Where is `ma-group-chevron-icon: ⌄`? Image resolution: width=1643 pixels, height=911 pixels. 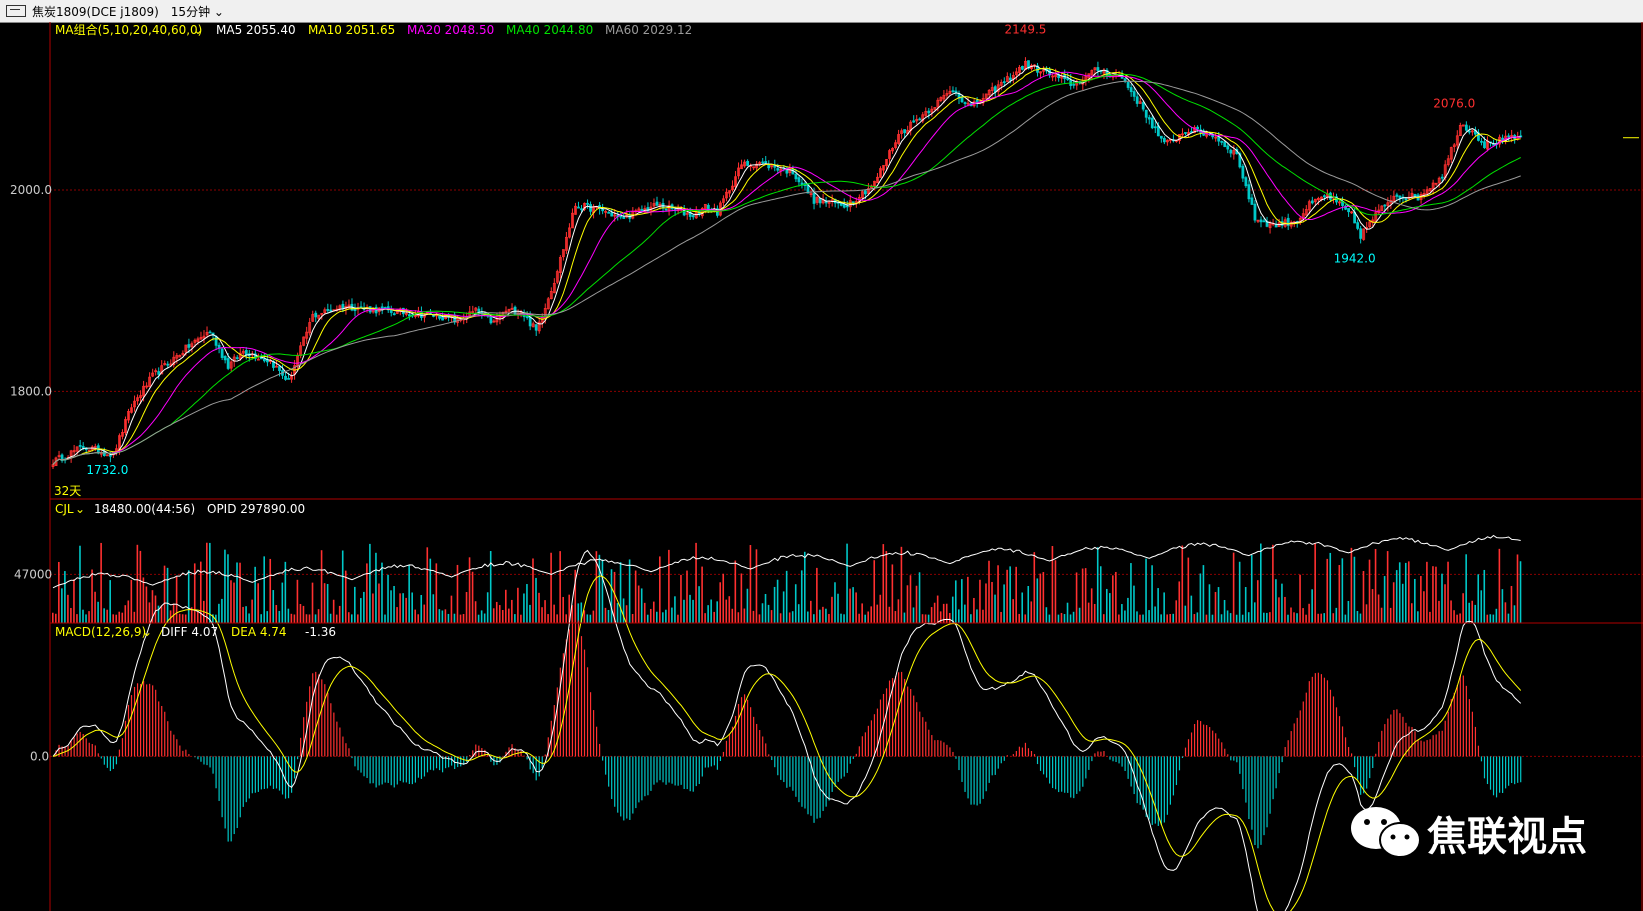
ma-group-chevron-icon: ⌄ is located at coordinates (198, 30).